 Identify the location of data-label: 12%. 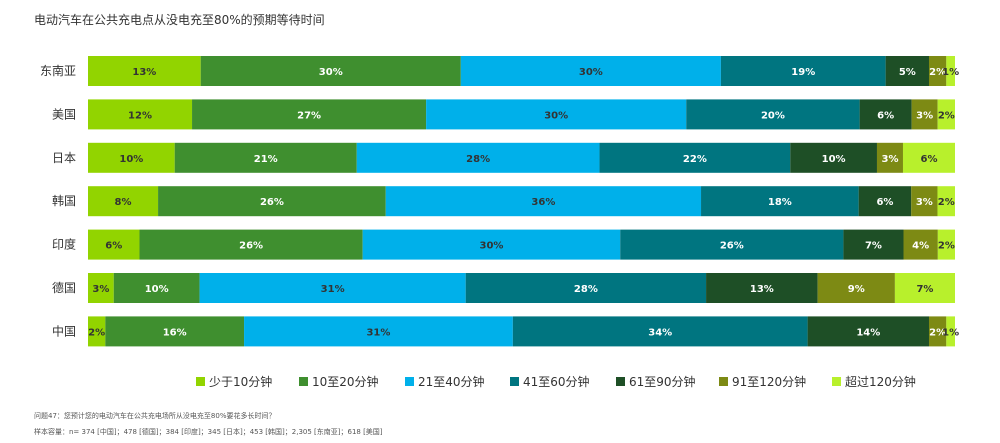
(140, 115).